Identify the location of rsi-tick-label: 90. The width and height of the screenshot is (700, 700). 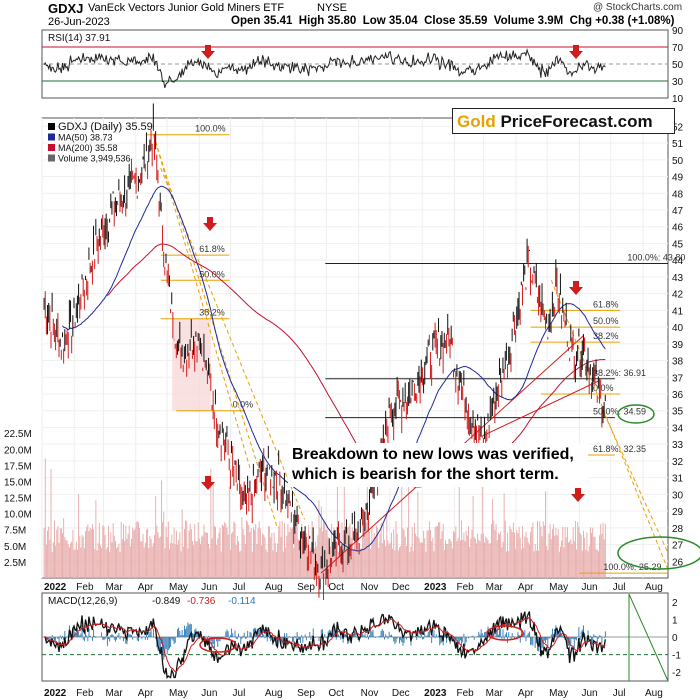
(678, 31).